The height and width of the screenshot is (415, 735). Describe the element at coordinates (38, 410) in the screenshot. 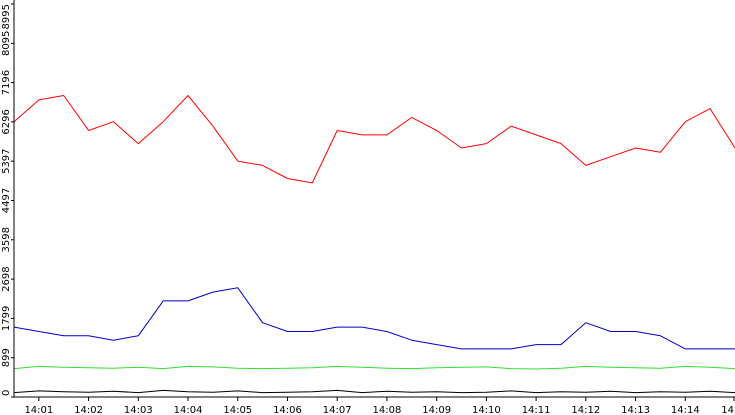

I see `x-tick-label: 14:01` at that location.